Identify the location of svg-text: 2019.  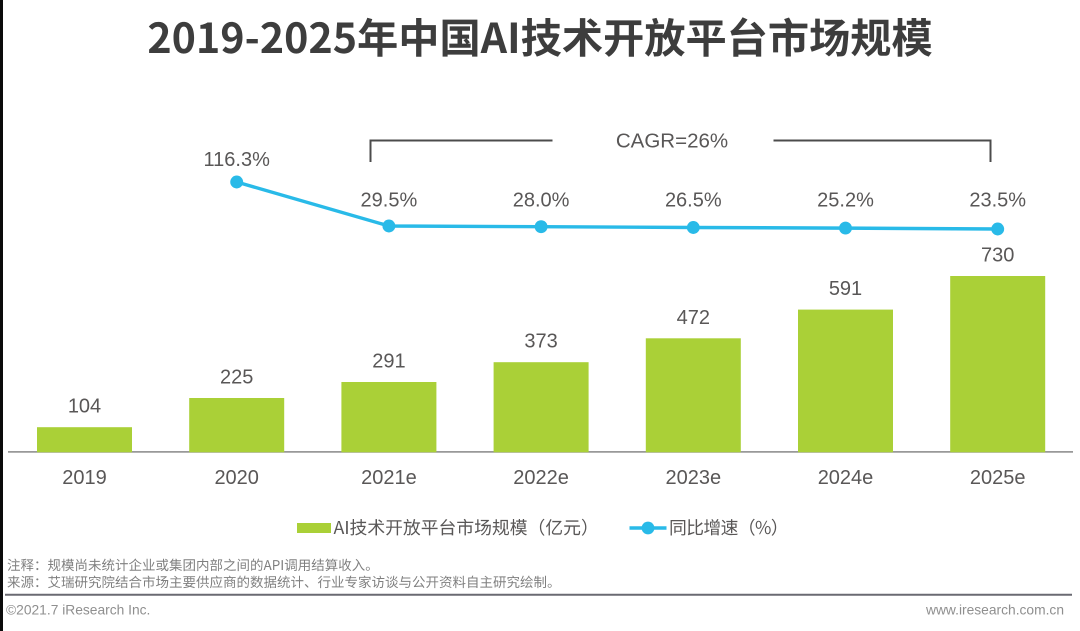
(84, 478).